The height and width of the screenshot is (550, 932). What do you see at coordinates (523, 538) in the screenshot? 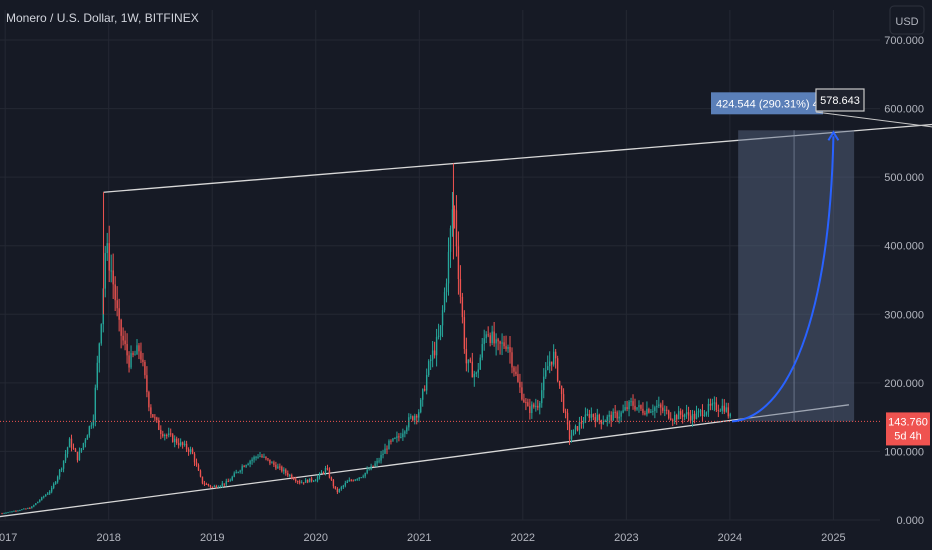
I see `x-tick-label: 2022` at bounding box center [523, 538].